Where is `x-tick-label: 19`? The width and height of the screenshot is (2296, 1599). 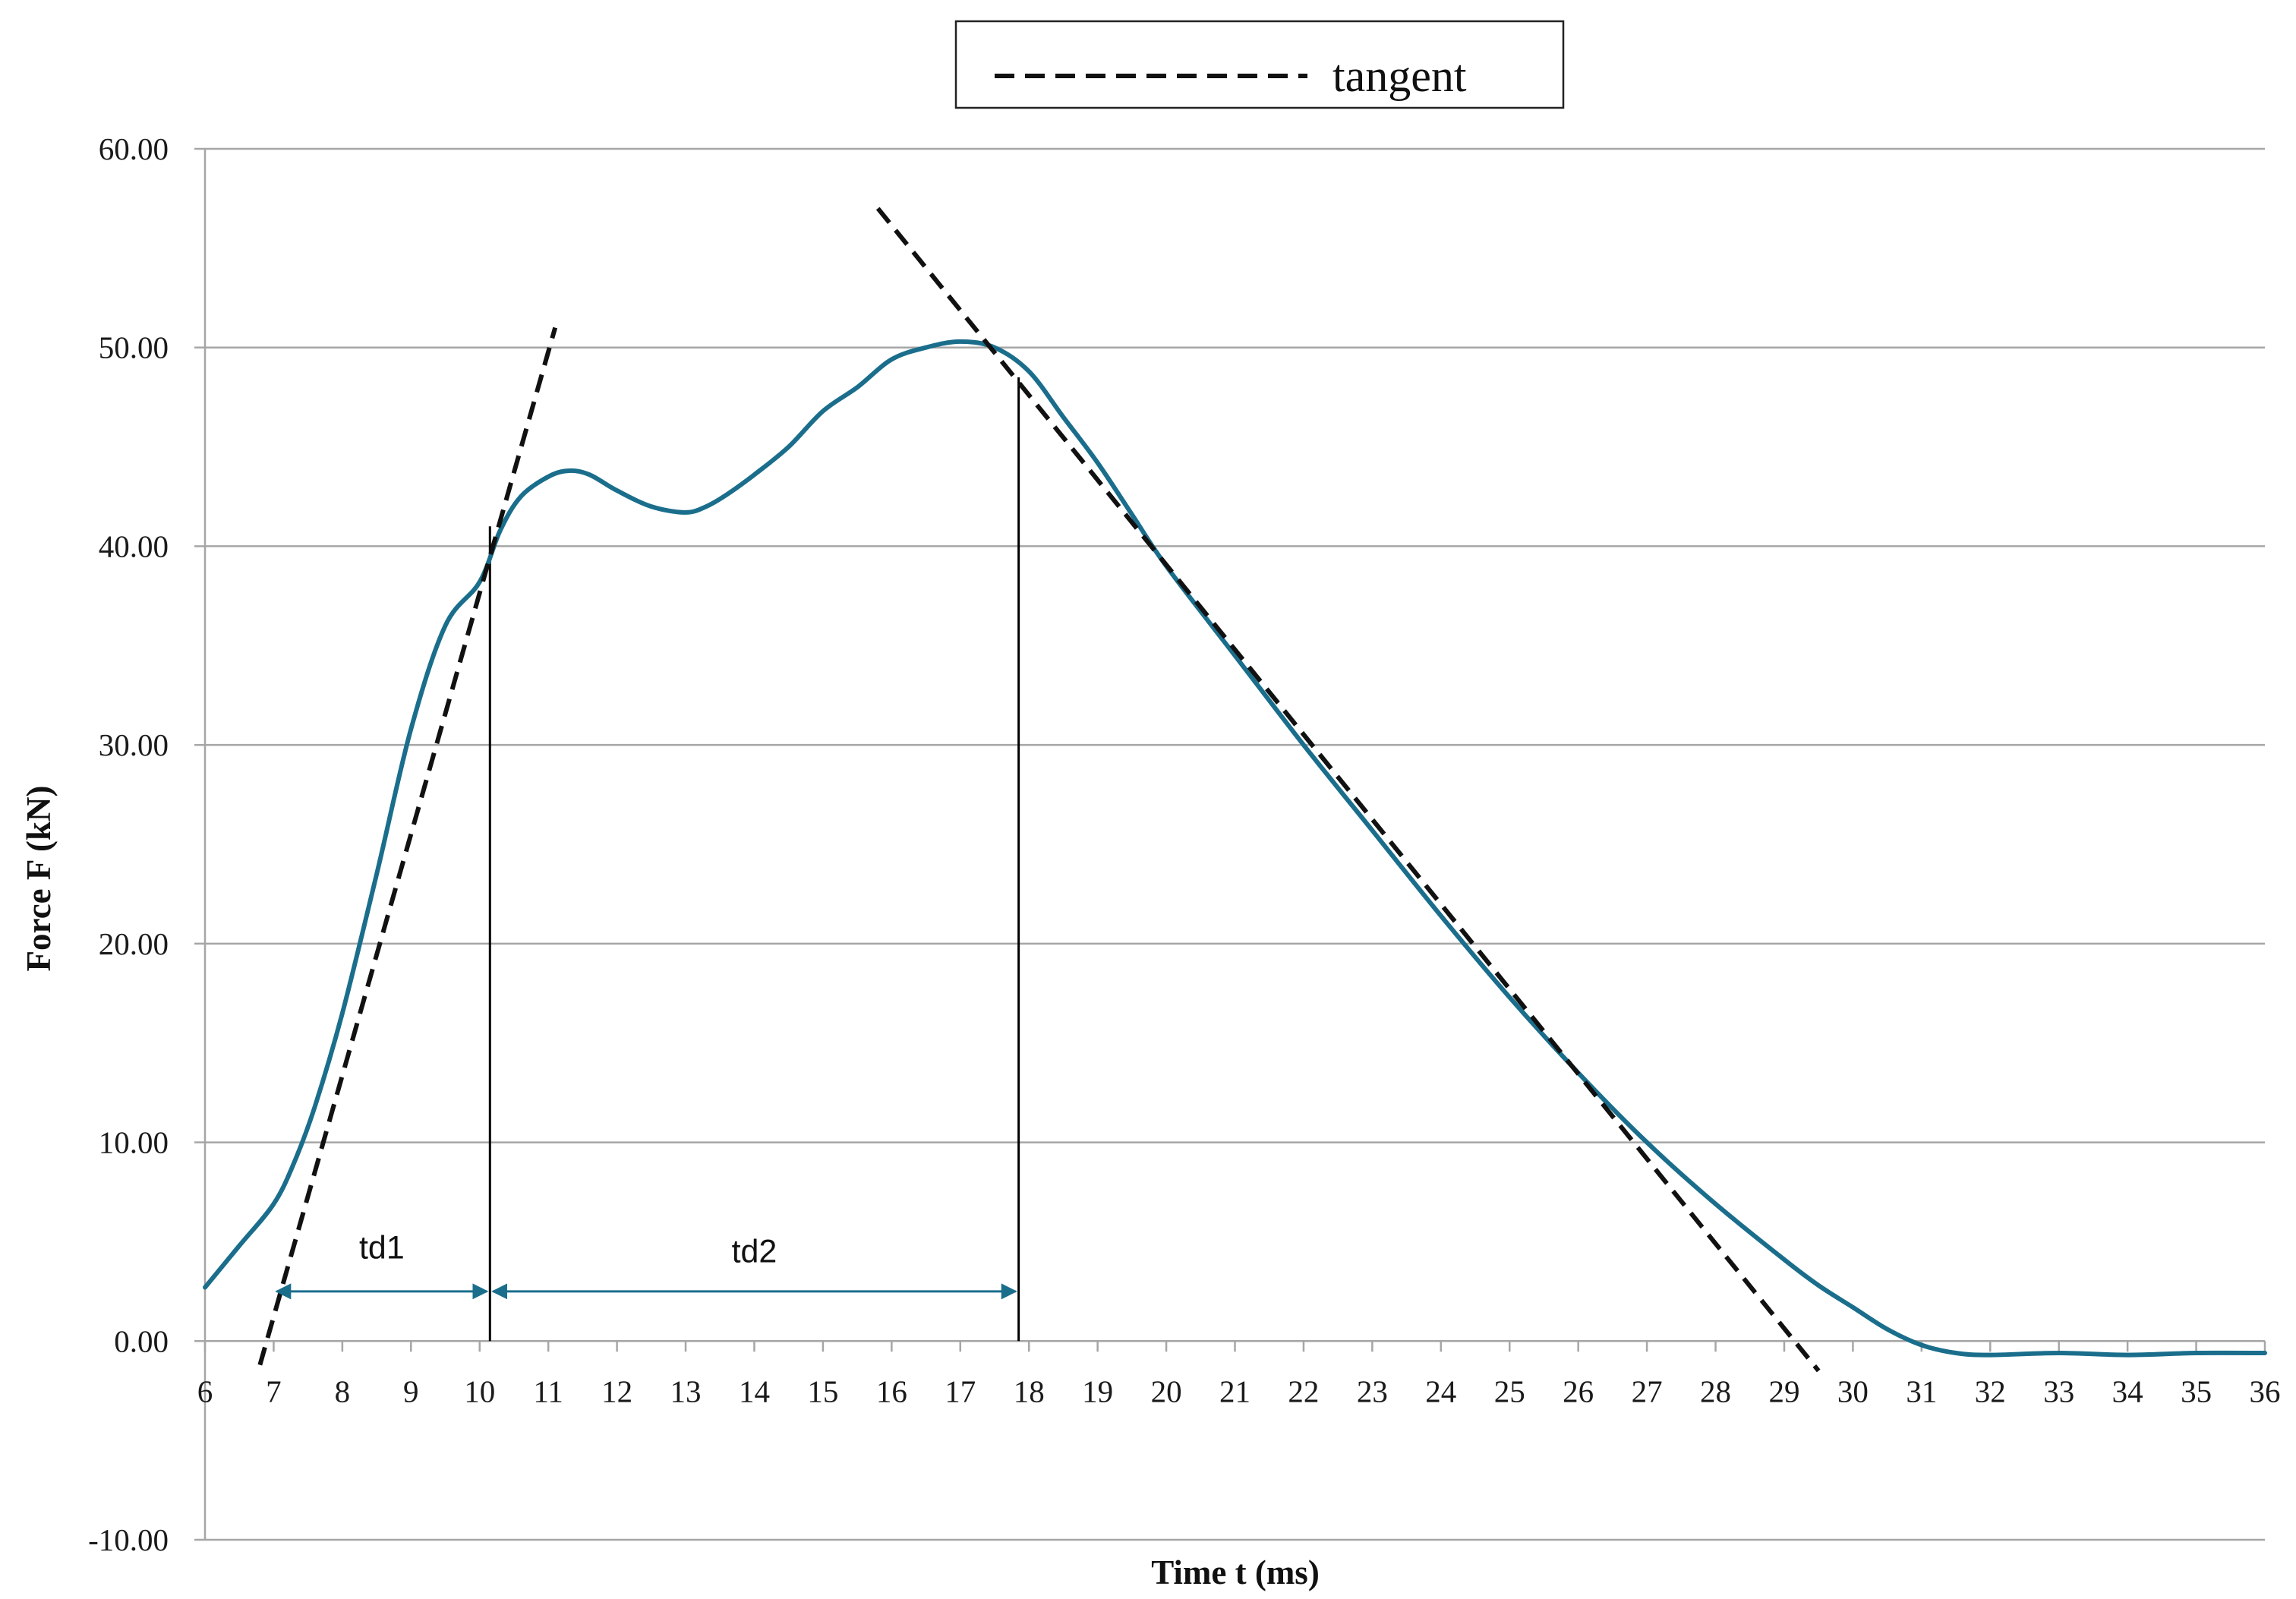 x-tick-label: 19 is located at coordinates (1097, 1391).